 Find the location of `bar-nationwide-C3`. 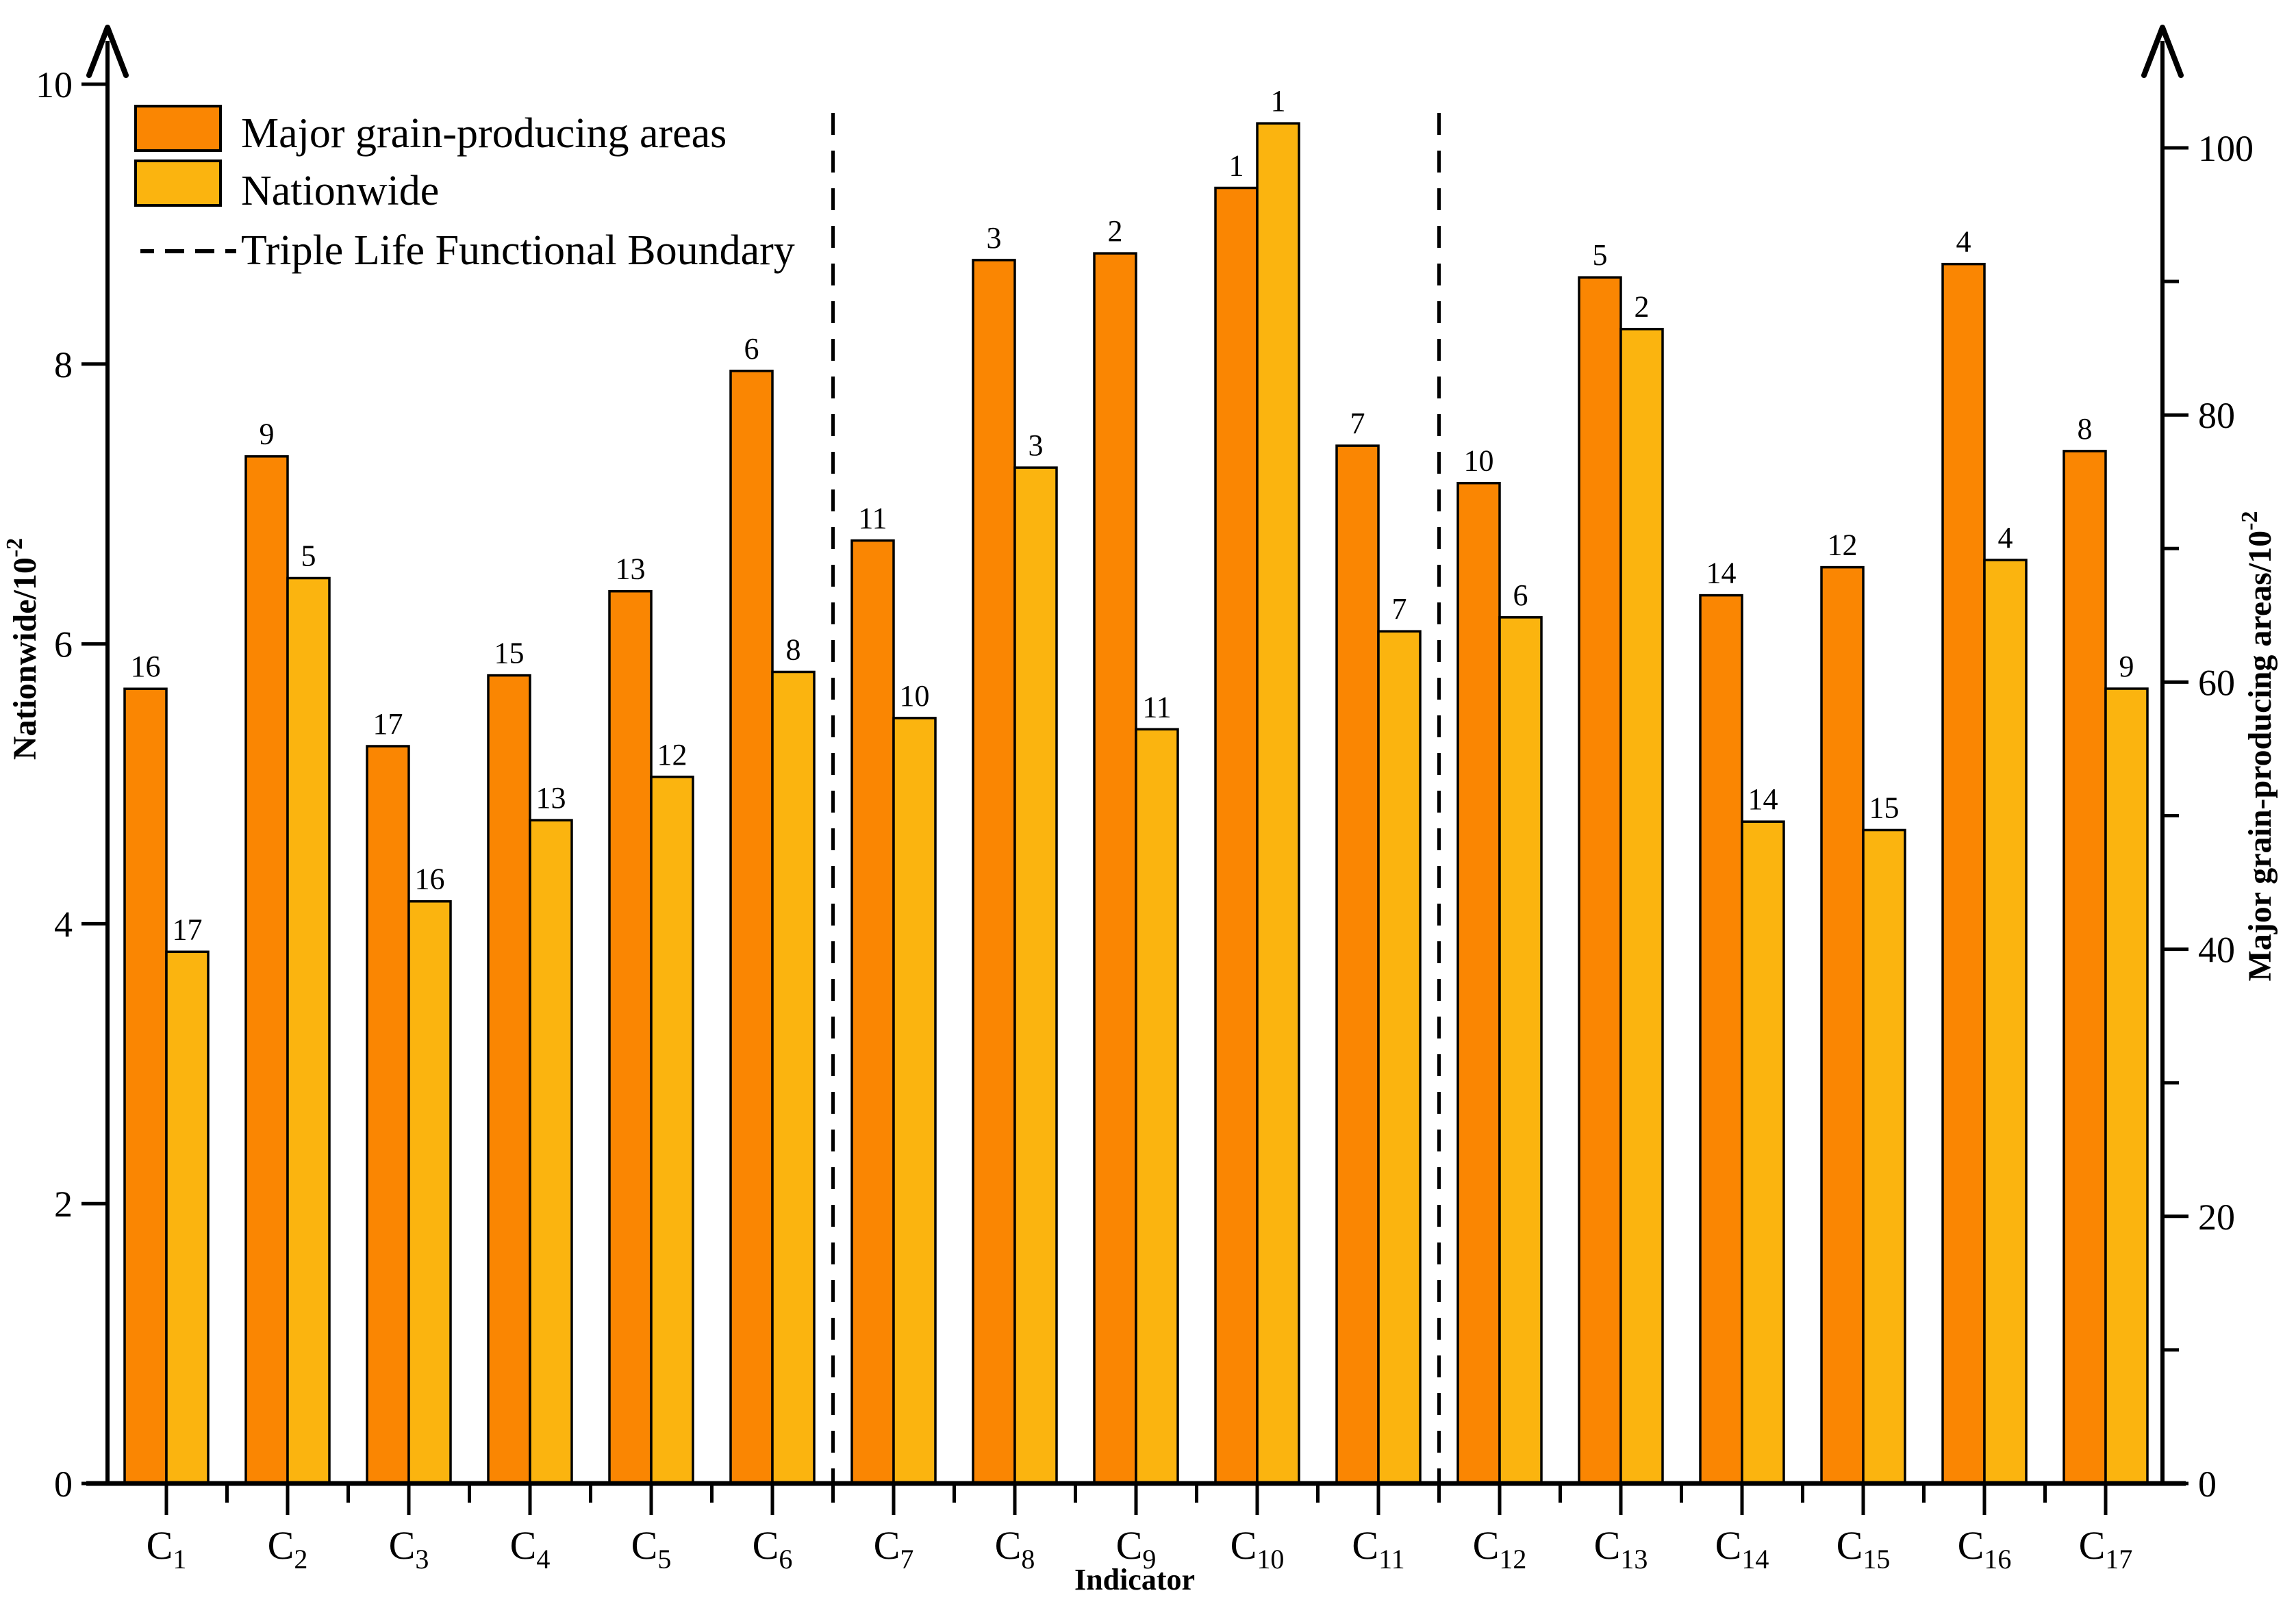

bar-nationwide-C3 is located at coordinates (430, 1193).